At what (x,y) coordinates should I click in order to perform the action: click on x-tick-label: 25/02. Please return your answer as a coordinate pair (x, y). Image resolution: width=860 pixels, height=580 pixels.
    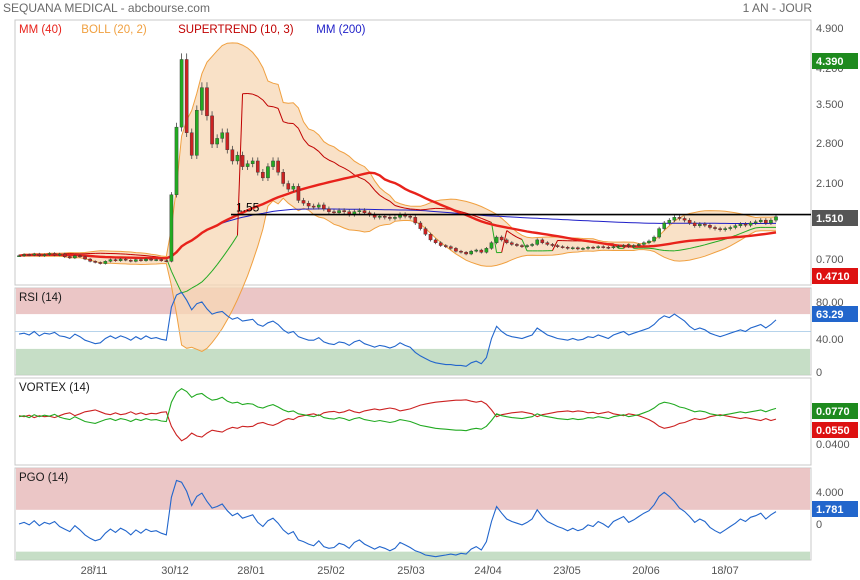
    Looking at the image, I should click on (331, 571).